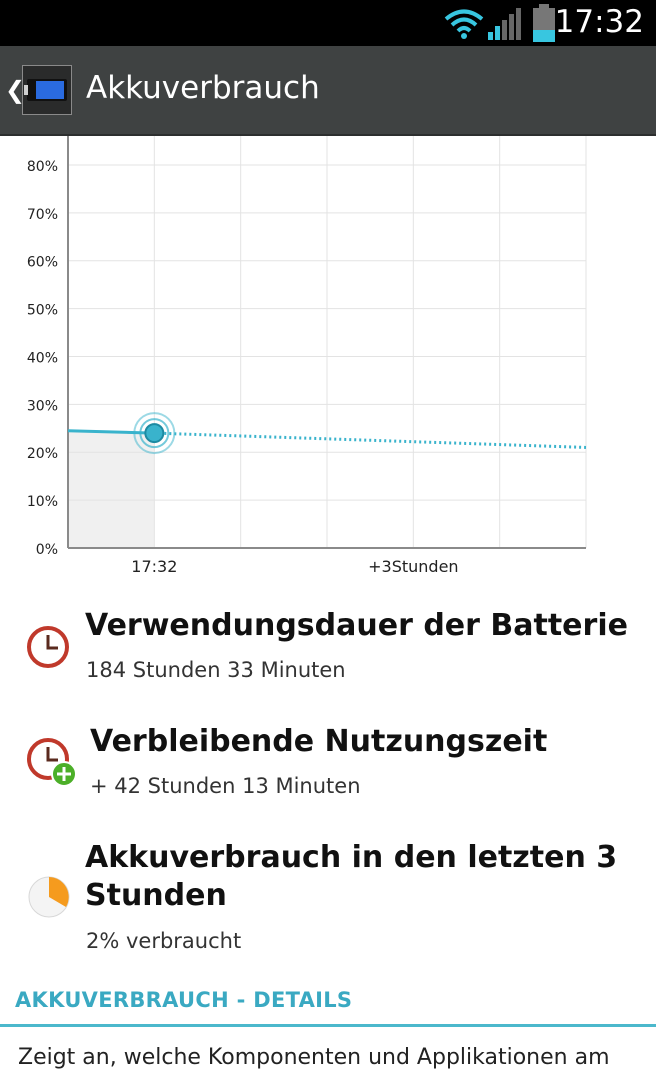  I want to click on battery-app-icon, so click(47, 90).